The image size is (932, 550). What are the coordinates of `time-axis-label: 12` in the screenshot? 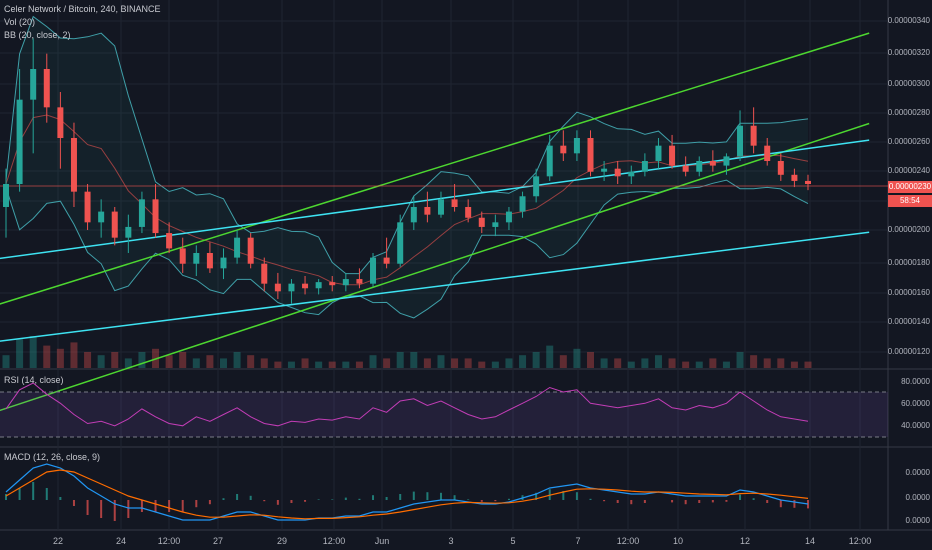 It's located at (745, 541).